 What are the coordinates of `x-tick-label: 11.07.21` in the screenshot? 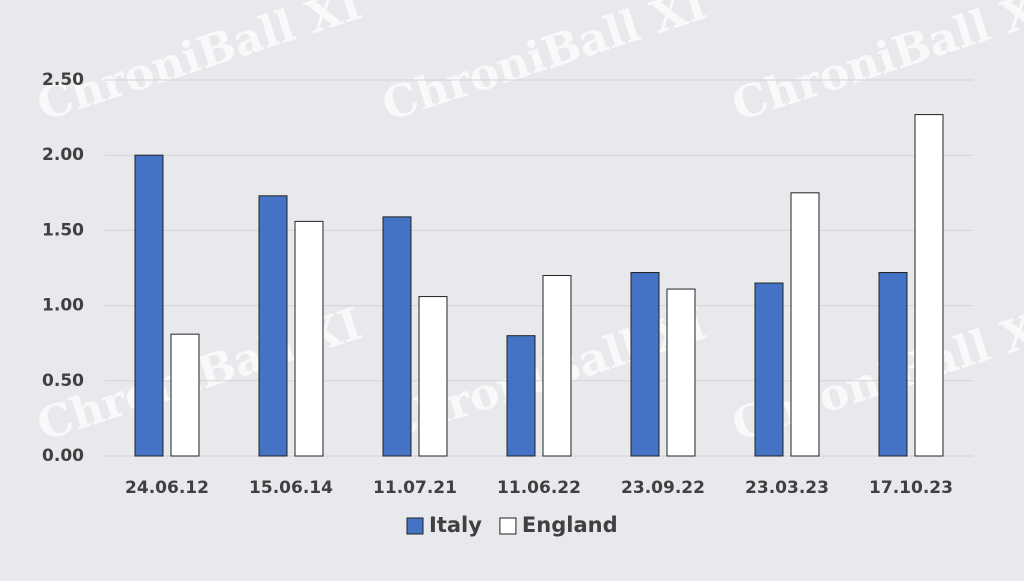 It's located at (415, 488).